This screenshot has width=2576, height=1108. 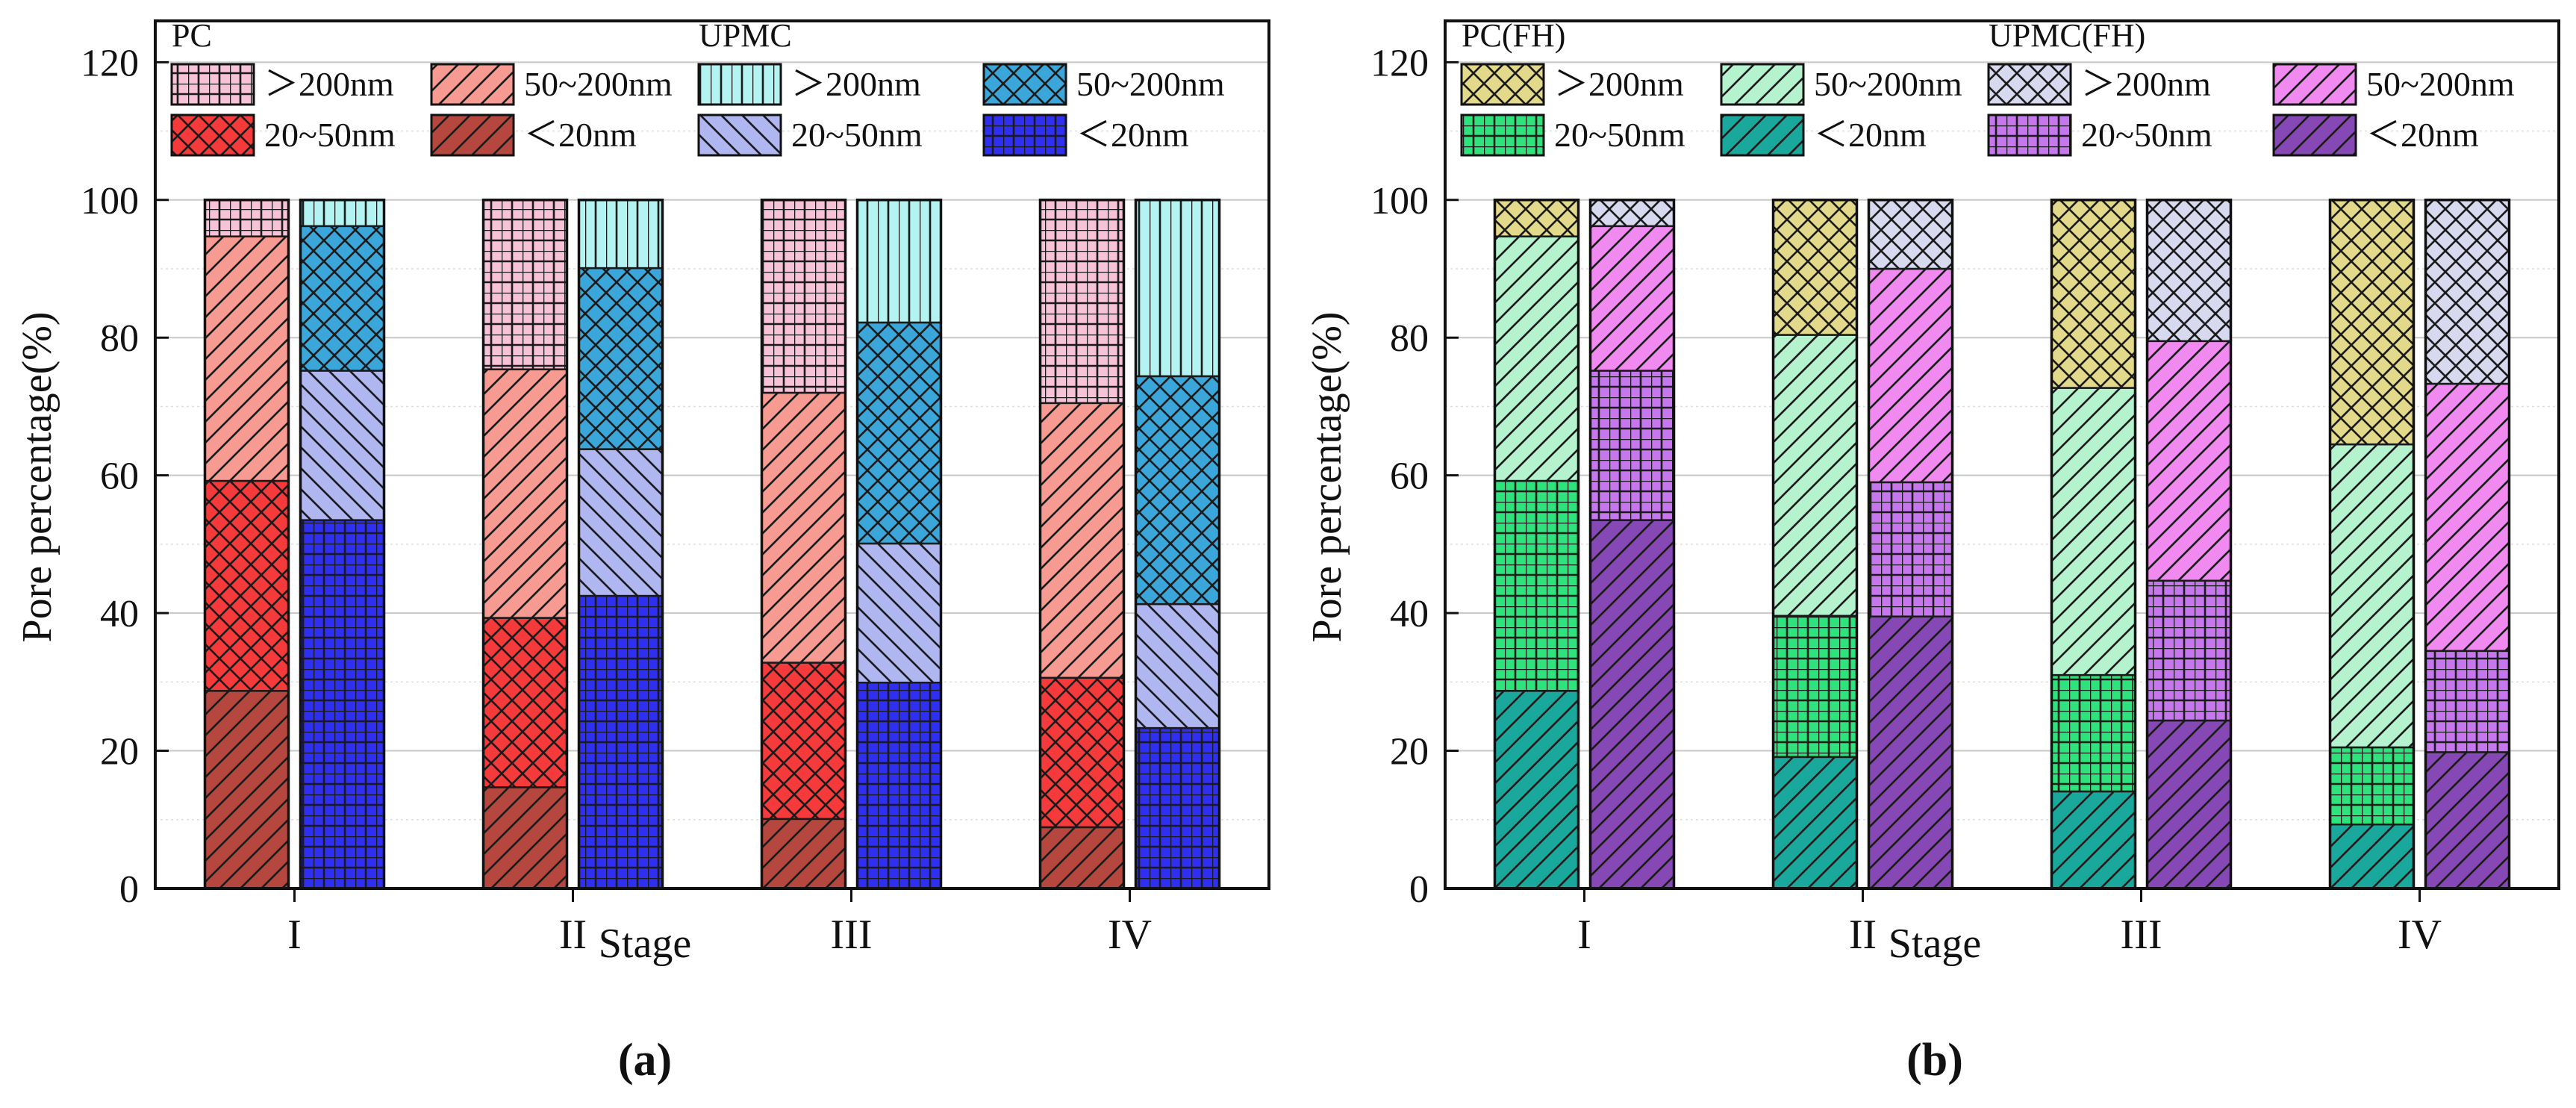 I want to click on bar-segment-upmc-20-50nm-III, so click(x=899, y=613).